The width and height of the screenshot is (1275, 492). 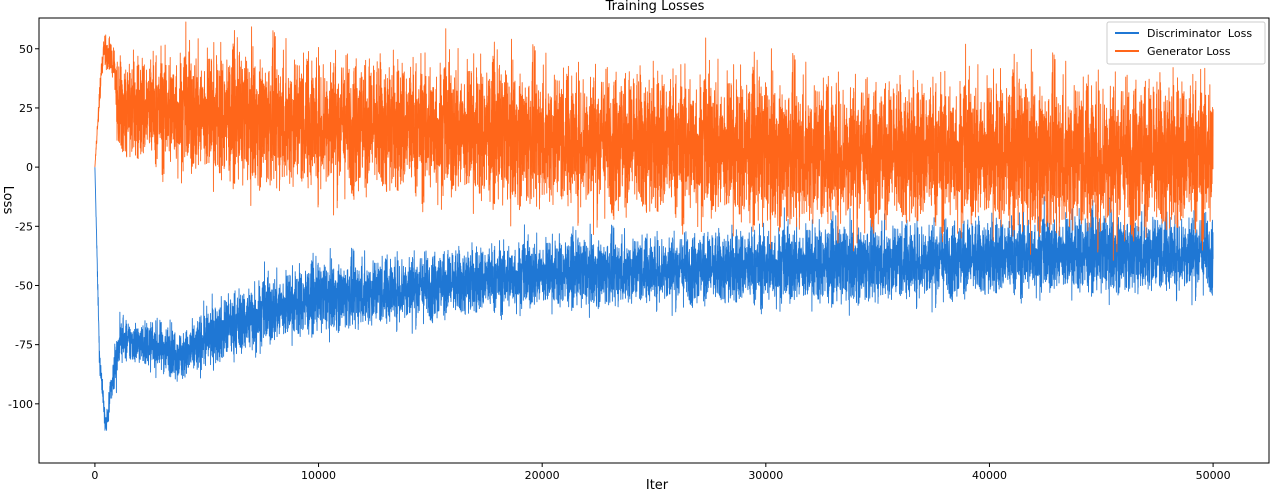 I want to click on chart-title: Training Losses, so click(x=655, y=7).